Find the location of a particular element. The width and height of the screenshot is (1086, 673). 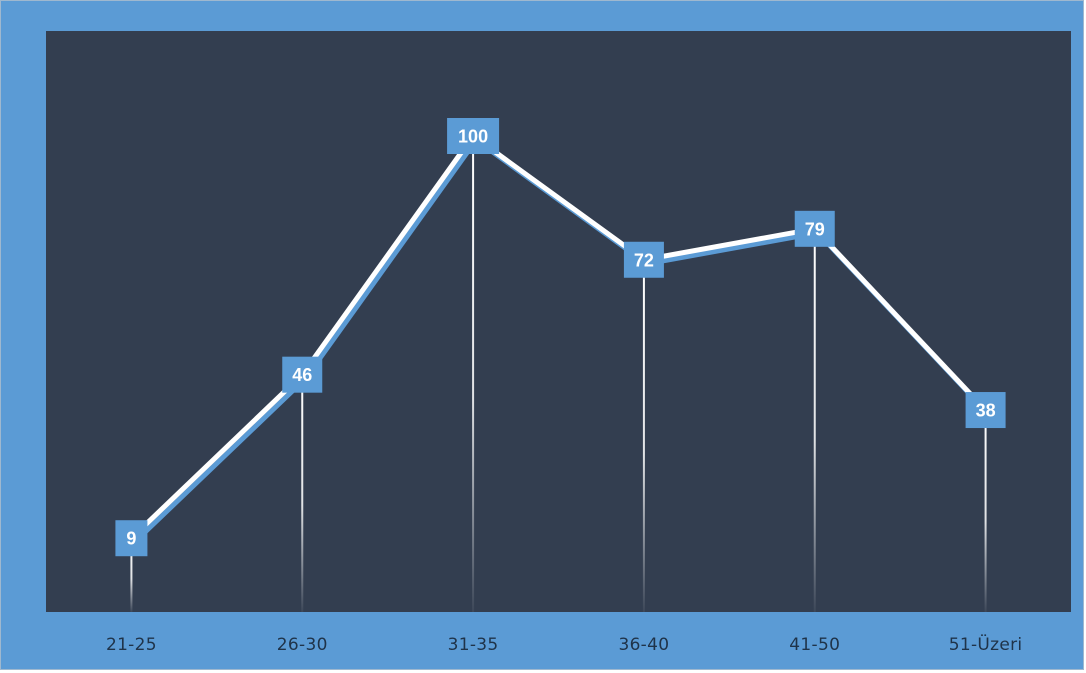

data-label-31-35: 100 is located at coordinates (473, 137).